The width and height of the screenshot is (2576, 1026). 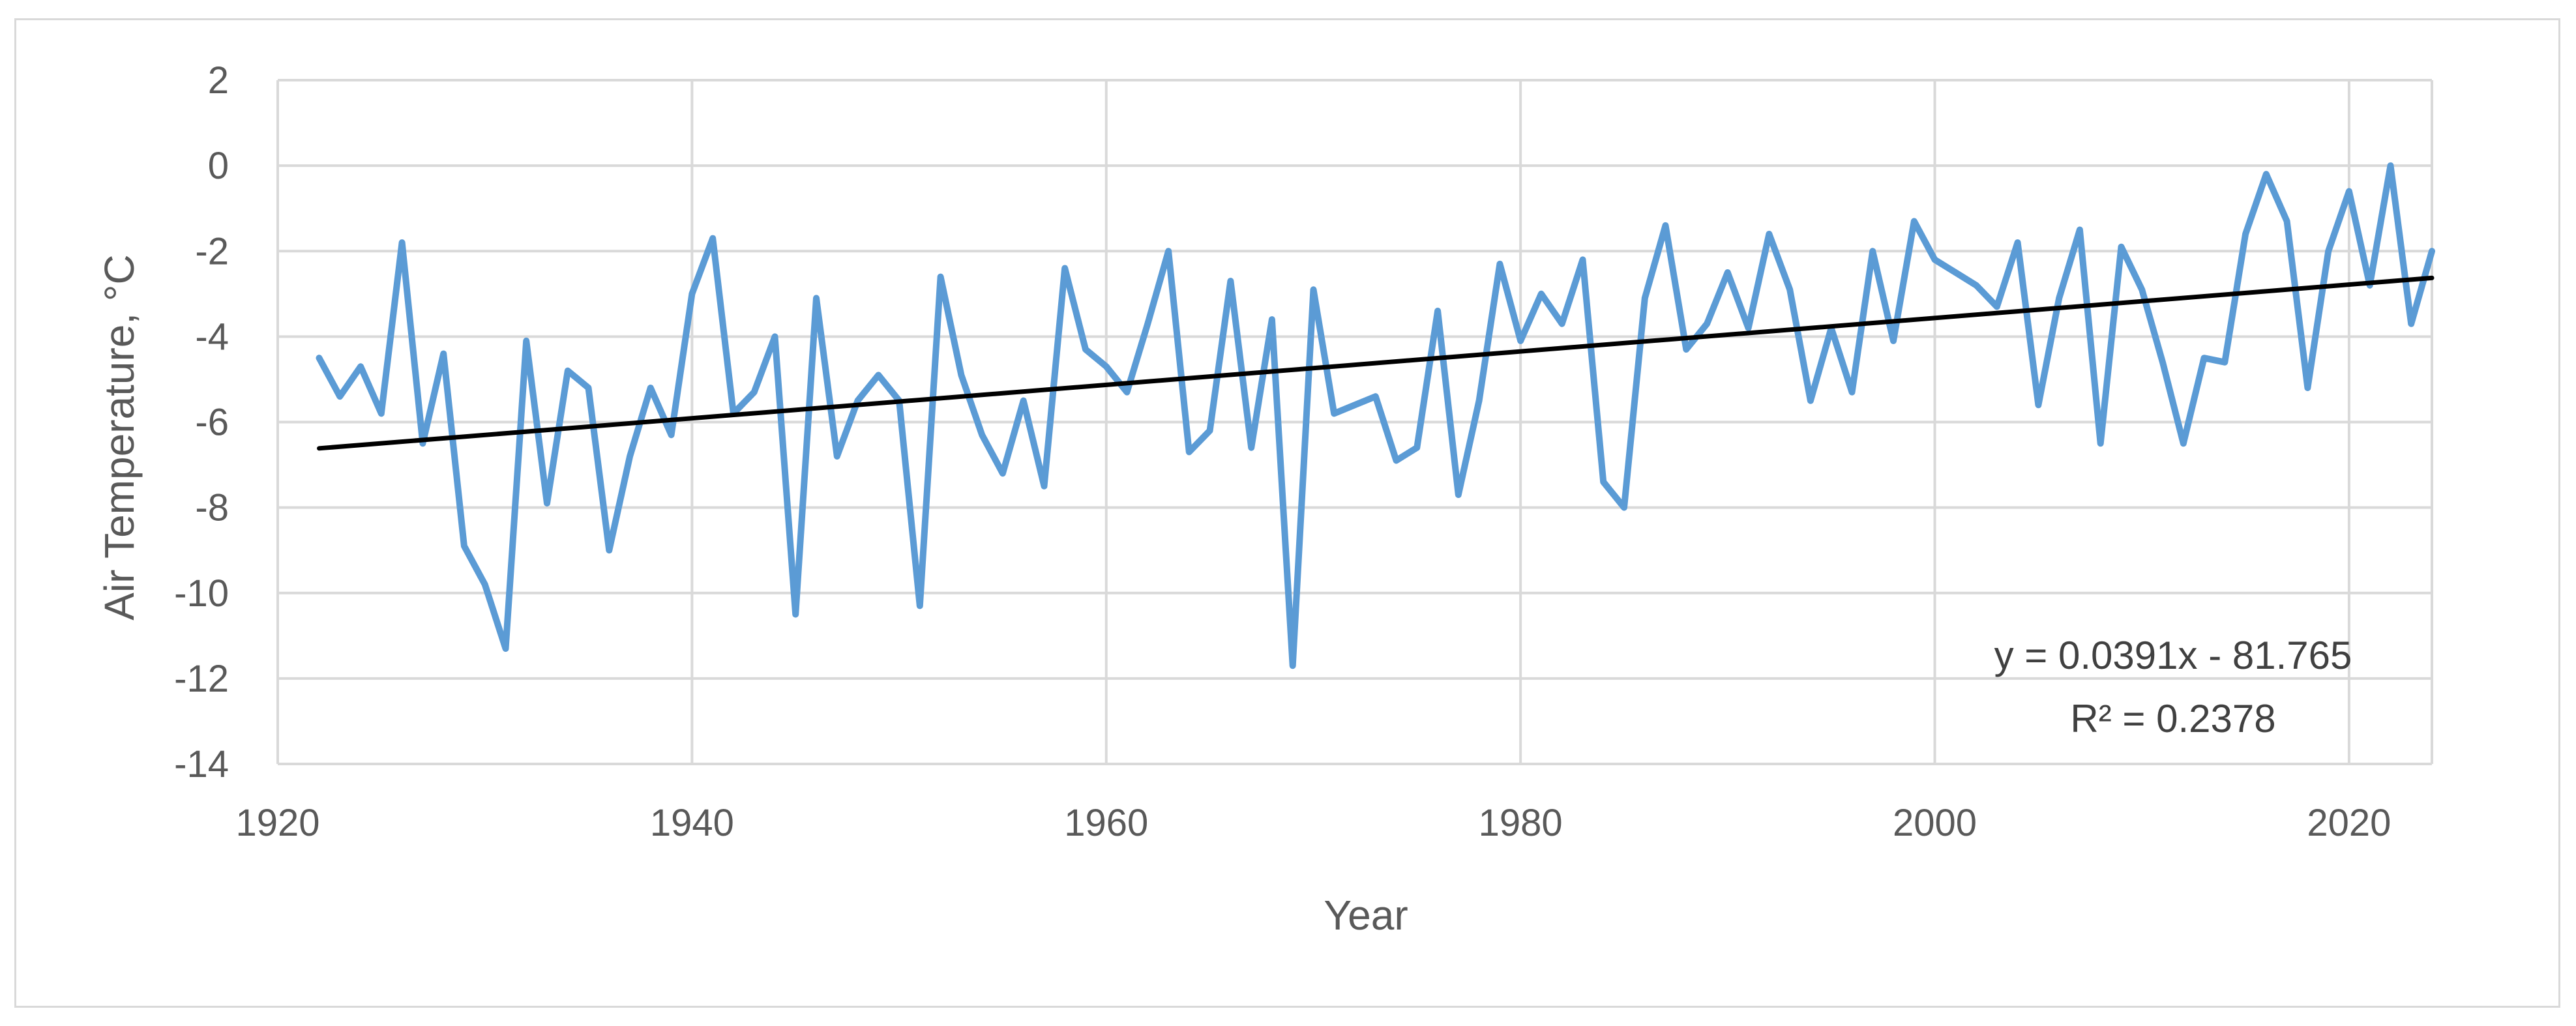 I want to click on trendline-equation: y = 0.0391x - 81.765, so click(x=2173, y=655).